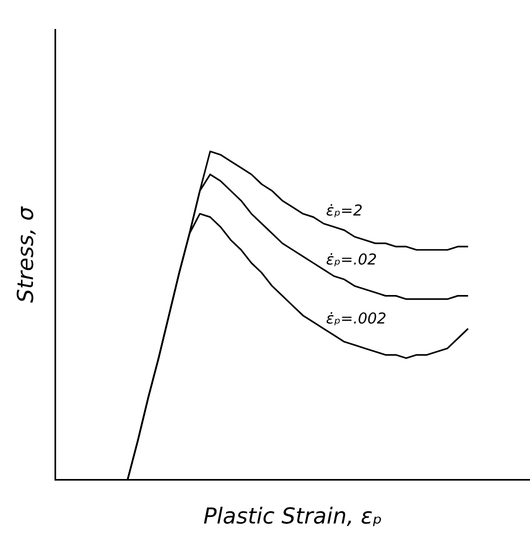  I want to click on series-label: ε̇ₚ=2, so click(344, 210).